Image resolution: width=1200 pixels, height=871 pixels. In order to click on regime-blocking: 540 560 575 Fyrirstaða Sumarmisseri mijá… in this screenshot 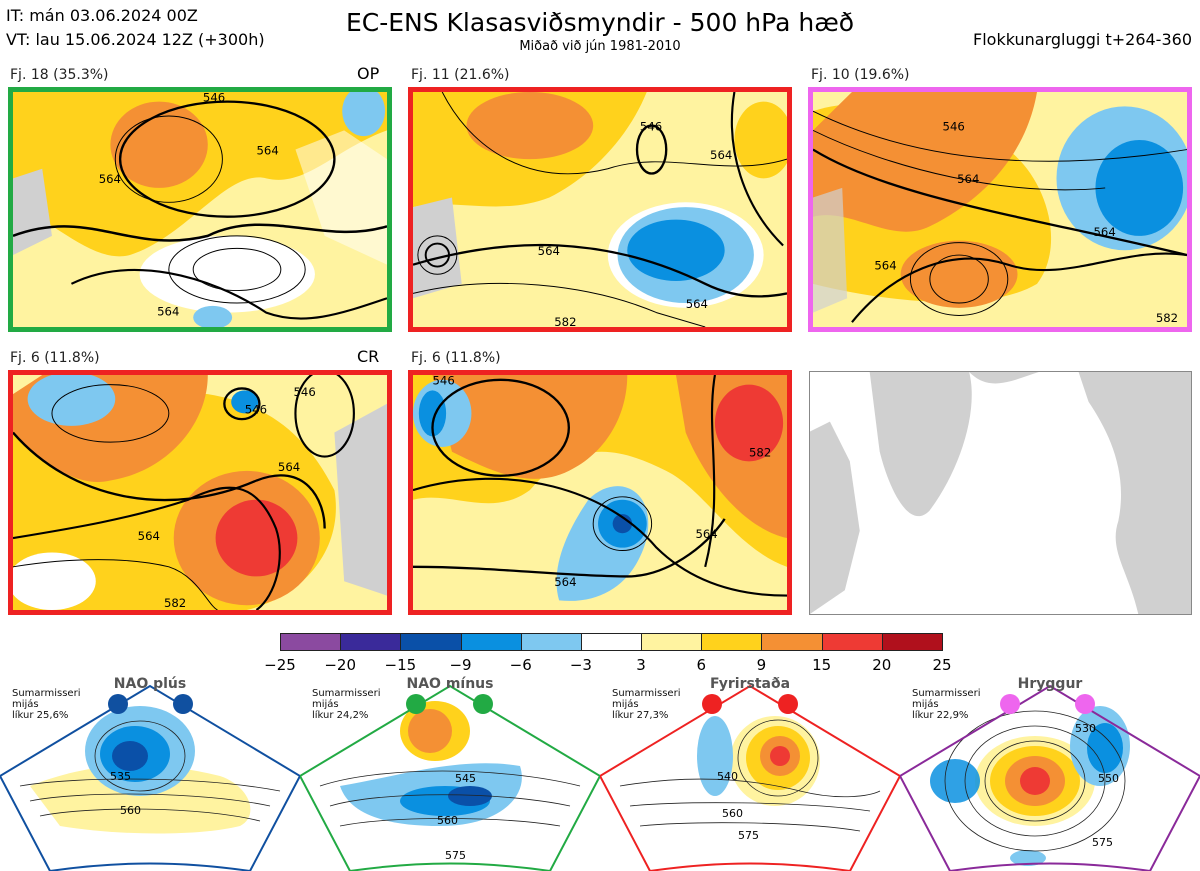, I will do `click(750, 773)`.